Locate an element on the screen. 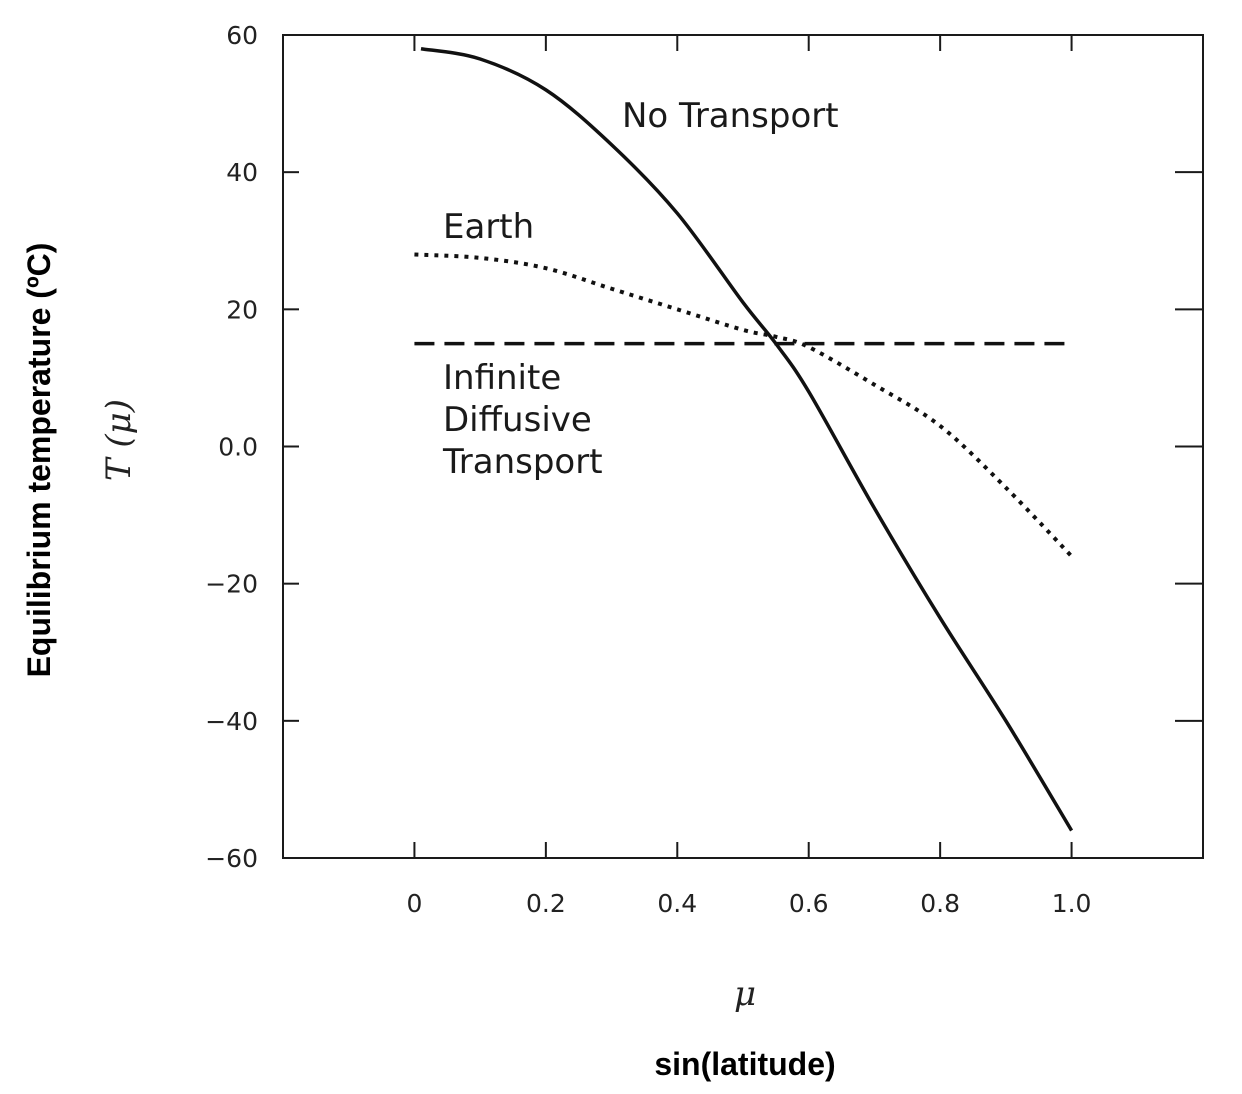 The height and width of the screenshot is (1094, 1242). annotation-no-transport: No Transport is located at coordinates (730, 116).